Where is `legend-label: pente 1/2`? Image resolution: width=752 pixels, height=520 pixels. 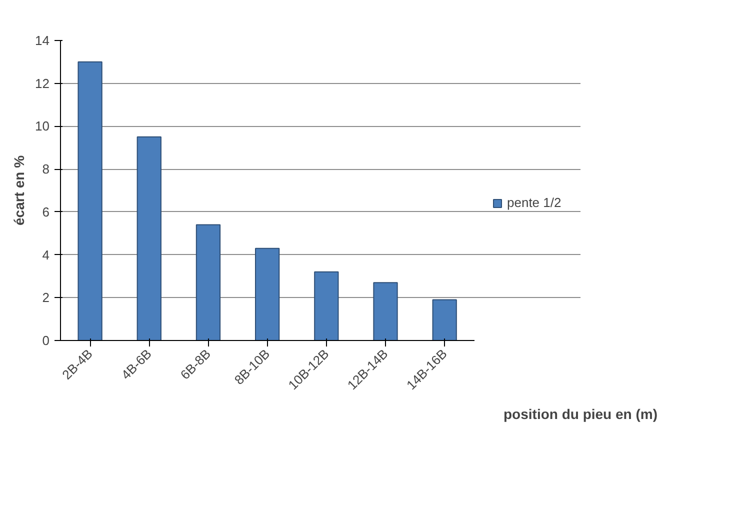 legend-label: pente 1/2 is located at coordinates (534, 202).